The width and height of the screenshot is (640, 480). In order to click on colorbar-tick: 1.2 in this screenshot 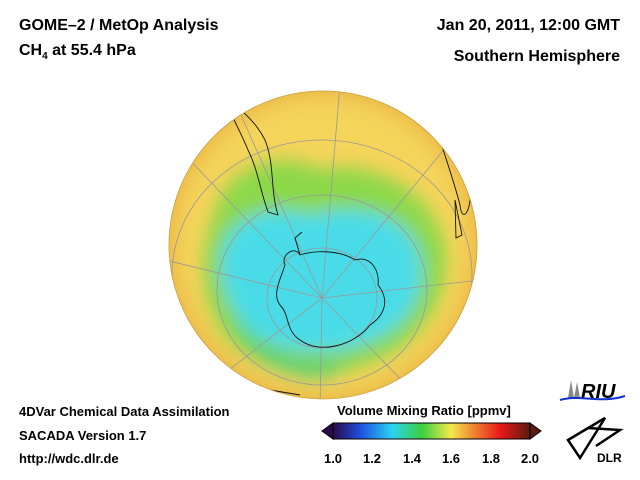, I will do `click(372, 458)`.